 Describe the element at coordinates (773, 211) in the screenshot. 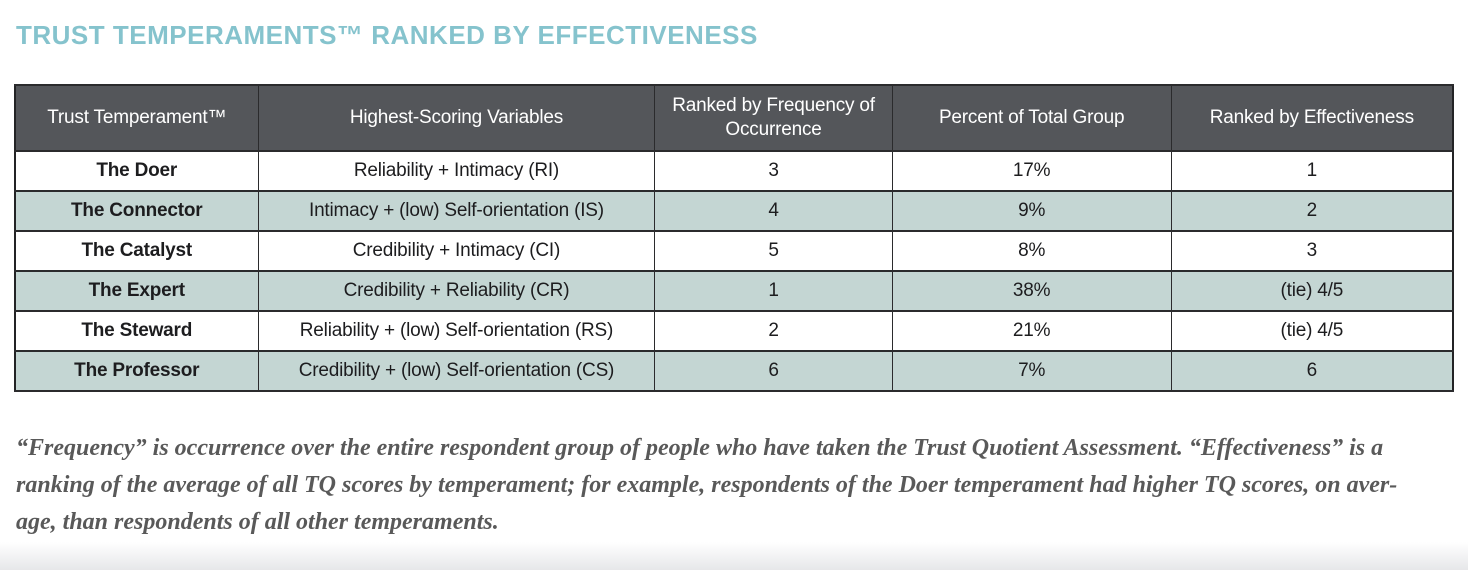

I see `cell-frequency-rank: 4` at that location.